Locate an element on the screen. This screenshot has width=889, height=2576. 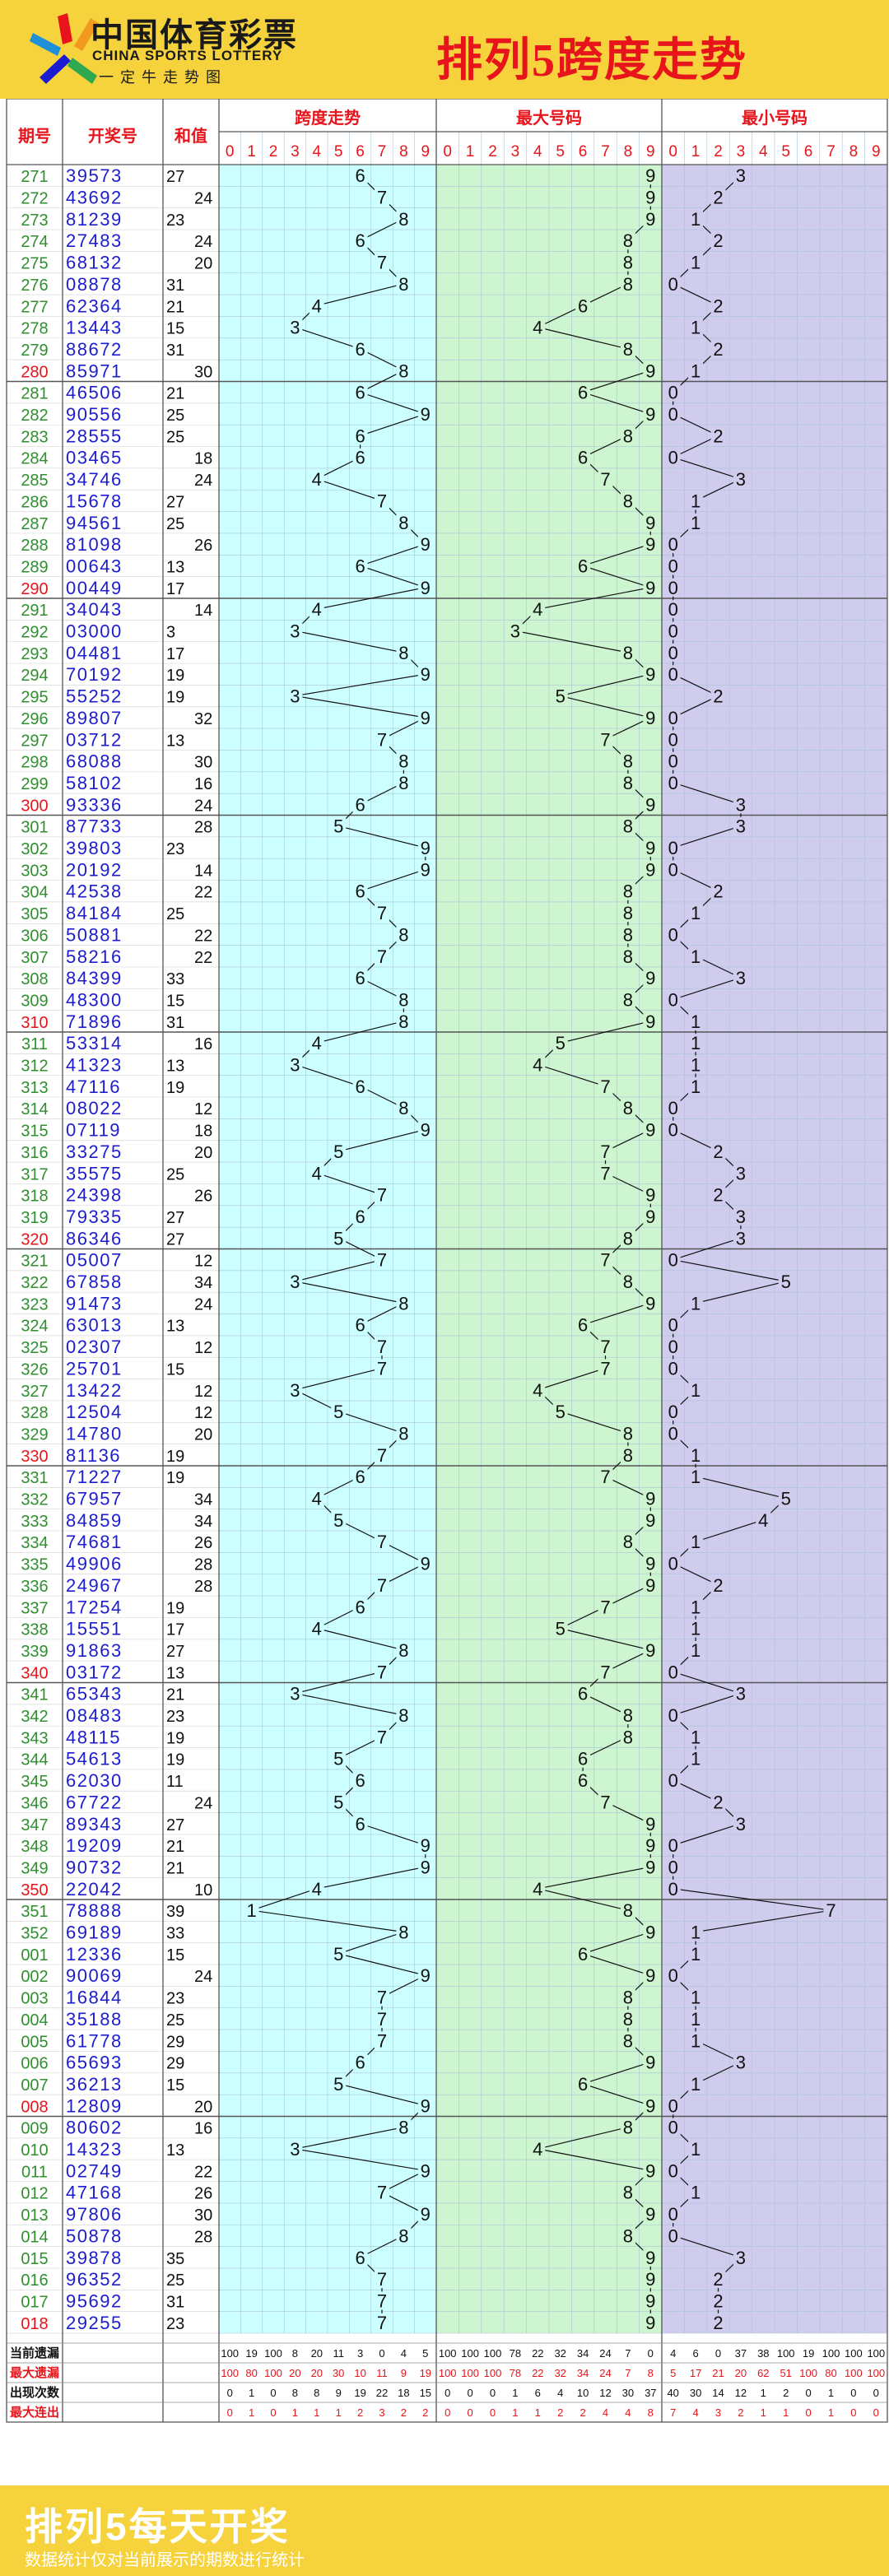
stat-value: 5 is located at coordinates (673, 2373).